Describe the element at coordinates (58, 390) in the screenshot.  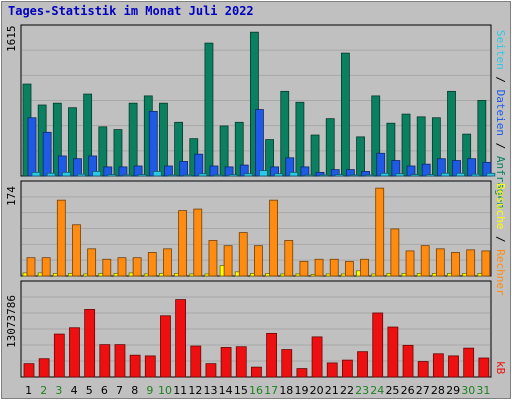
I see `x-tick-label: 3` at that location.